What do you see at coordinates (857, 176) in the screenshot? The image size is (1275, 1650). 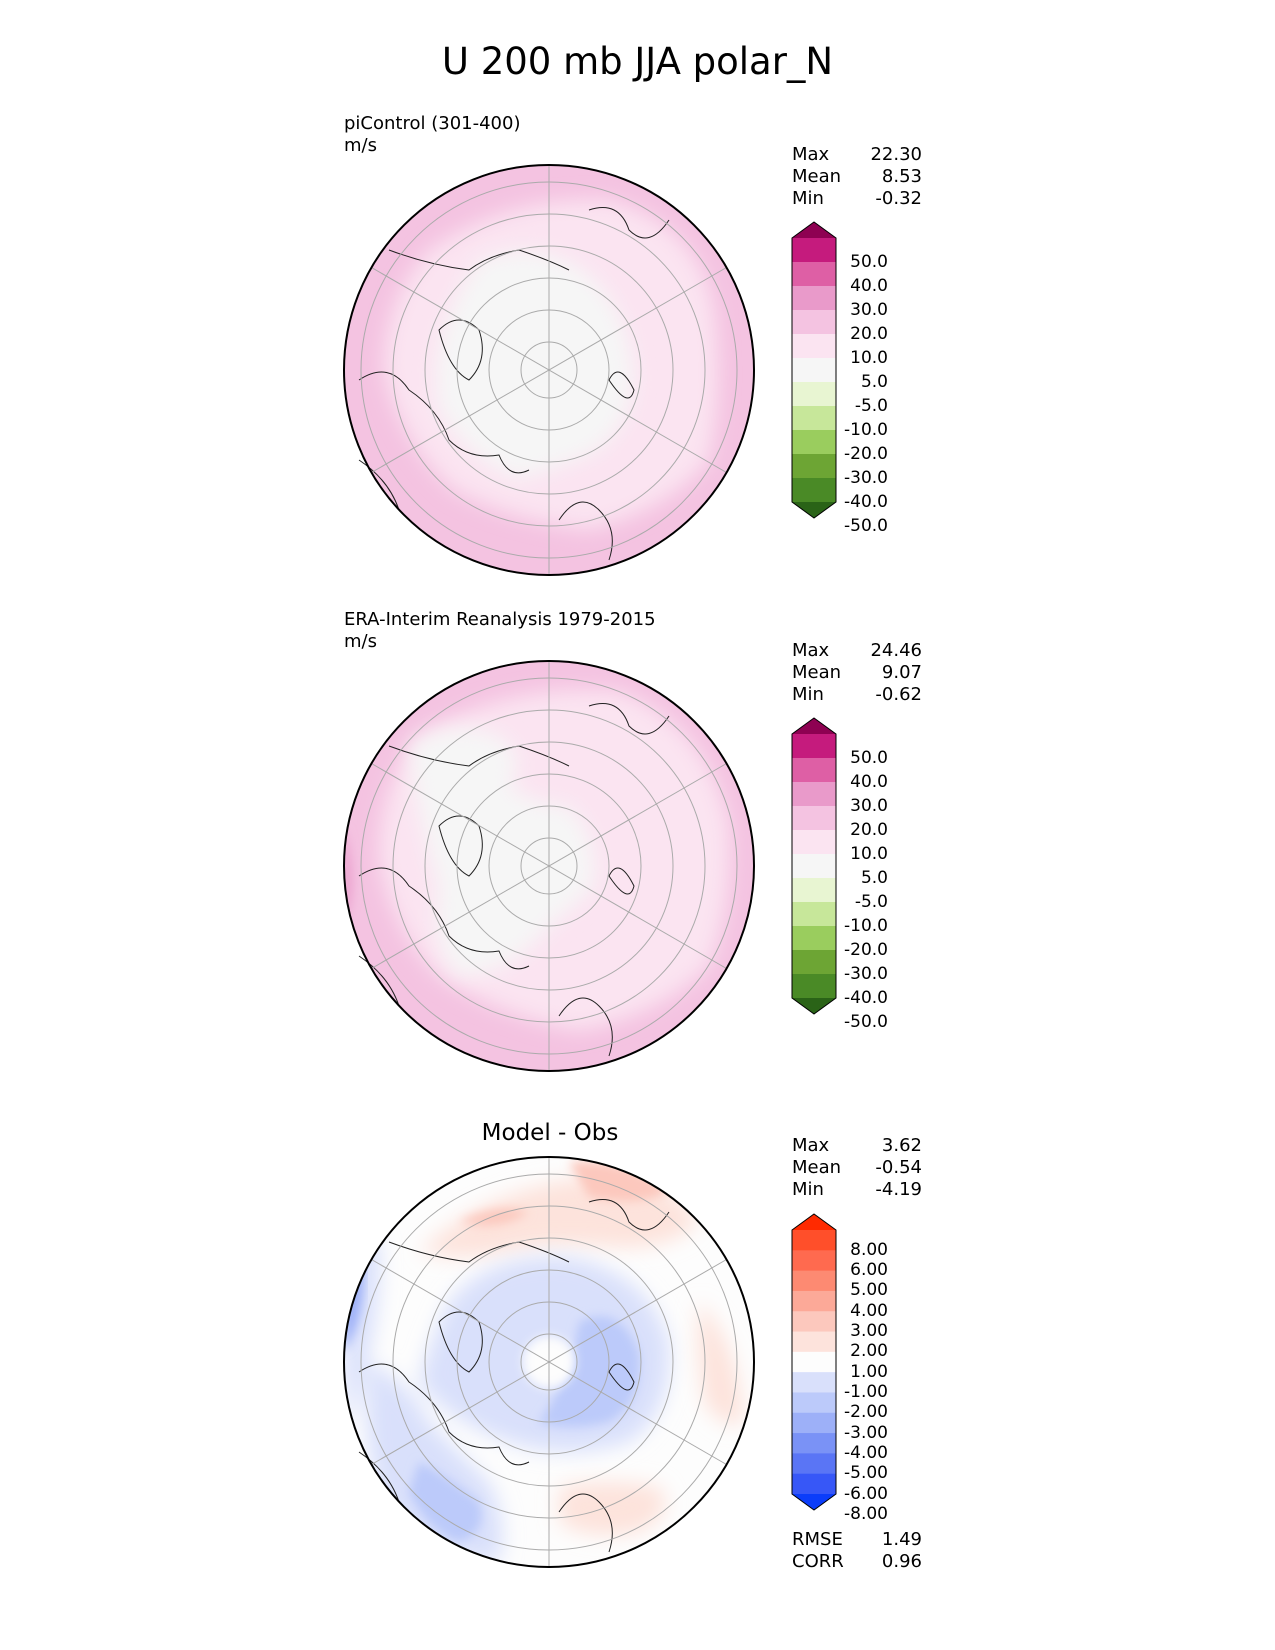 I see `panel-1-stats: Max 22.30 Mean 8.53 Min -0.32` at bounding box center [857, 176].